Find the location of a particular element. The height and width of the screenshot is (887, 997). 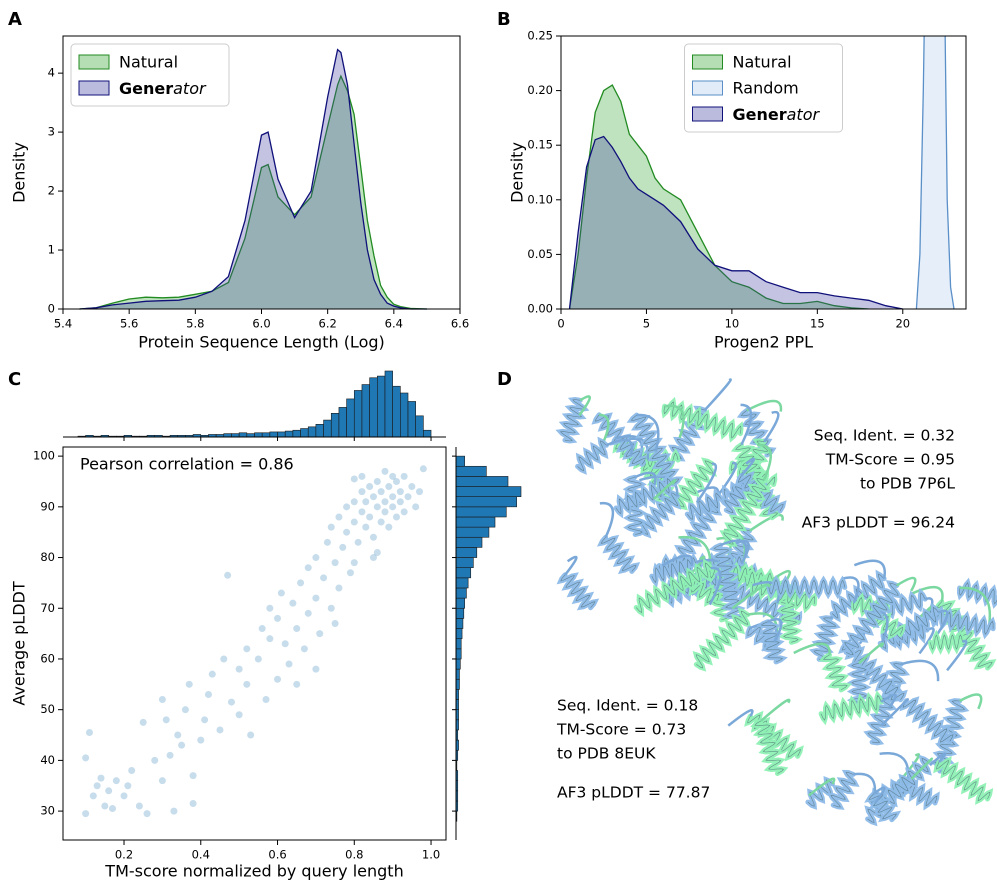

x-tick-label: 0 is located at coordinates (560, 324).